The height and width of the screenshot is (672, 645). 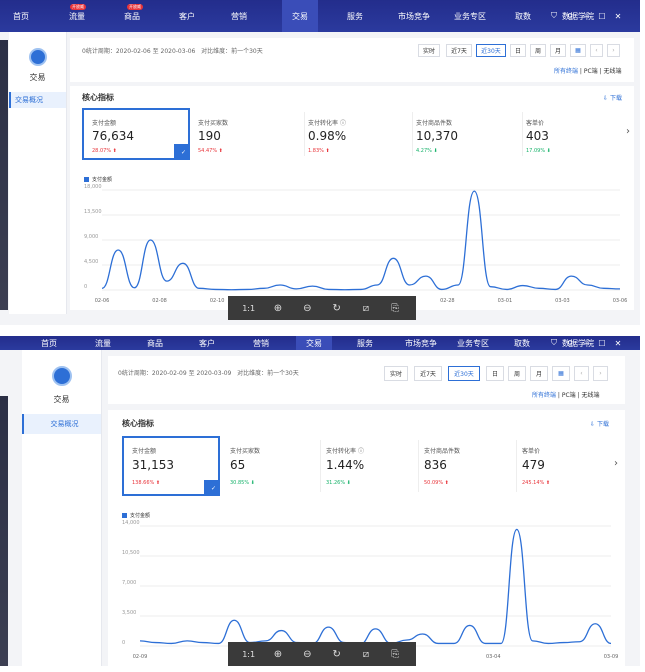 I want to click on nav-product: 商品, so click(x=155, y=343).